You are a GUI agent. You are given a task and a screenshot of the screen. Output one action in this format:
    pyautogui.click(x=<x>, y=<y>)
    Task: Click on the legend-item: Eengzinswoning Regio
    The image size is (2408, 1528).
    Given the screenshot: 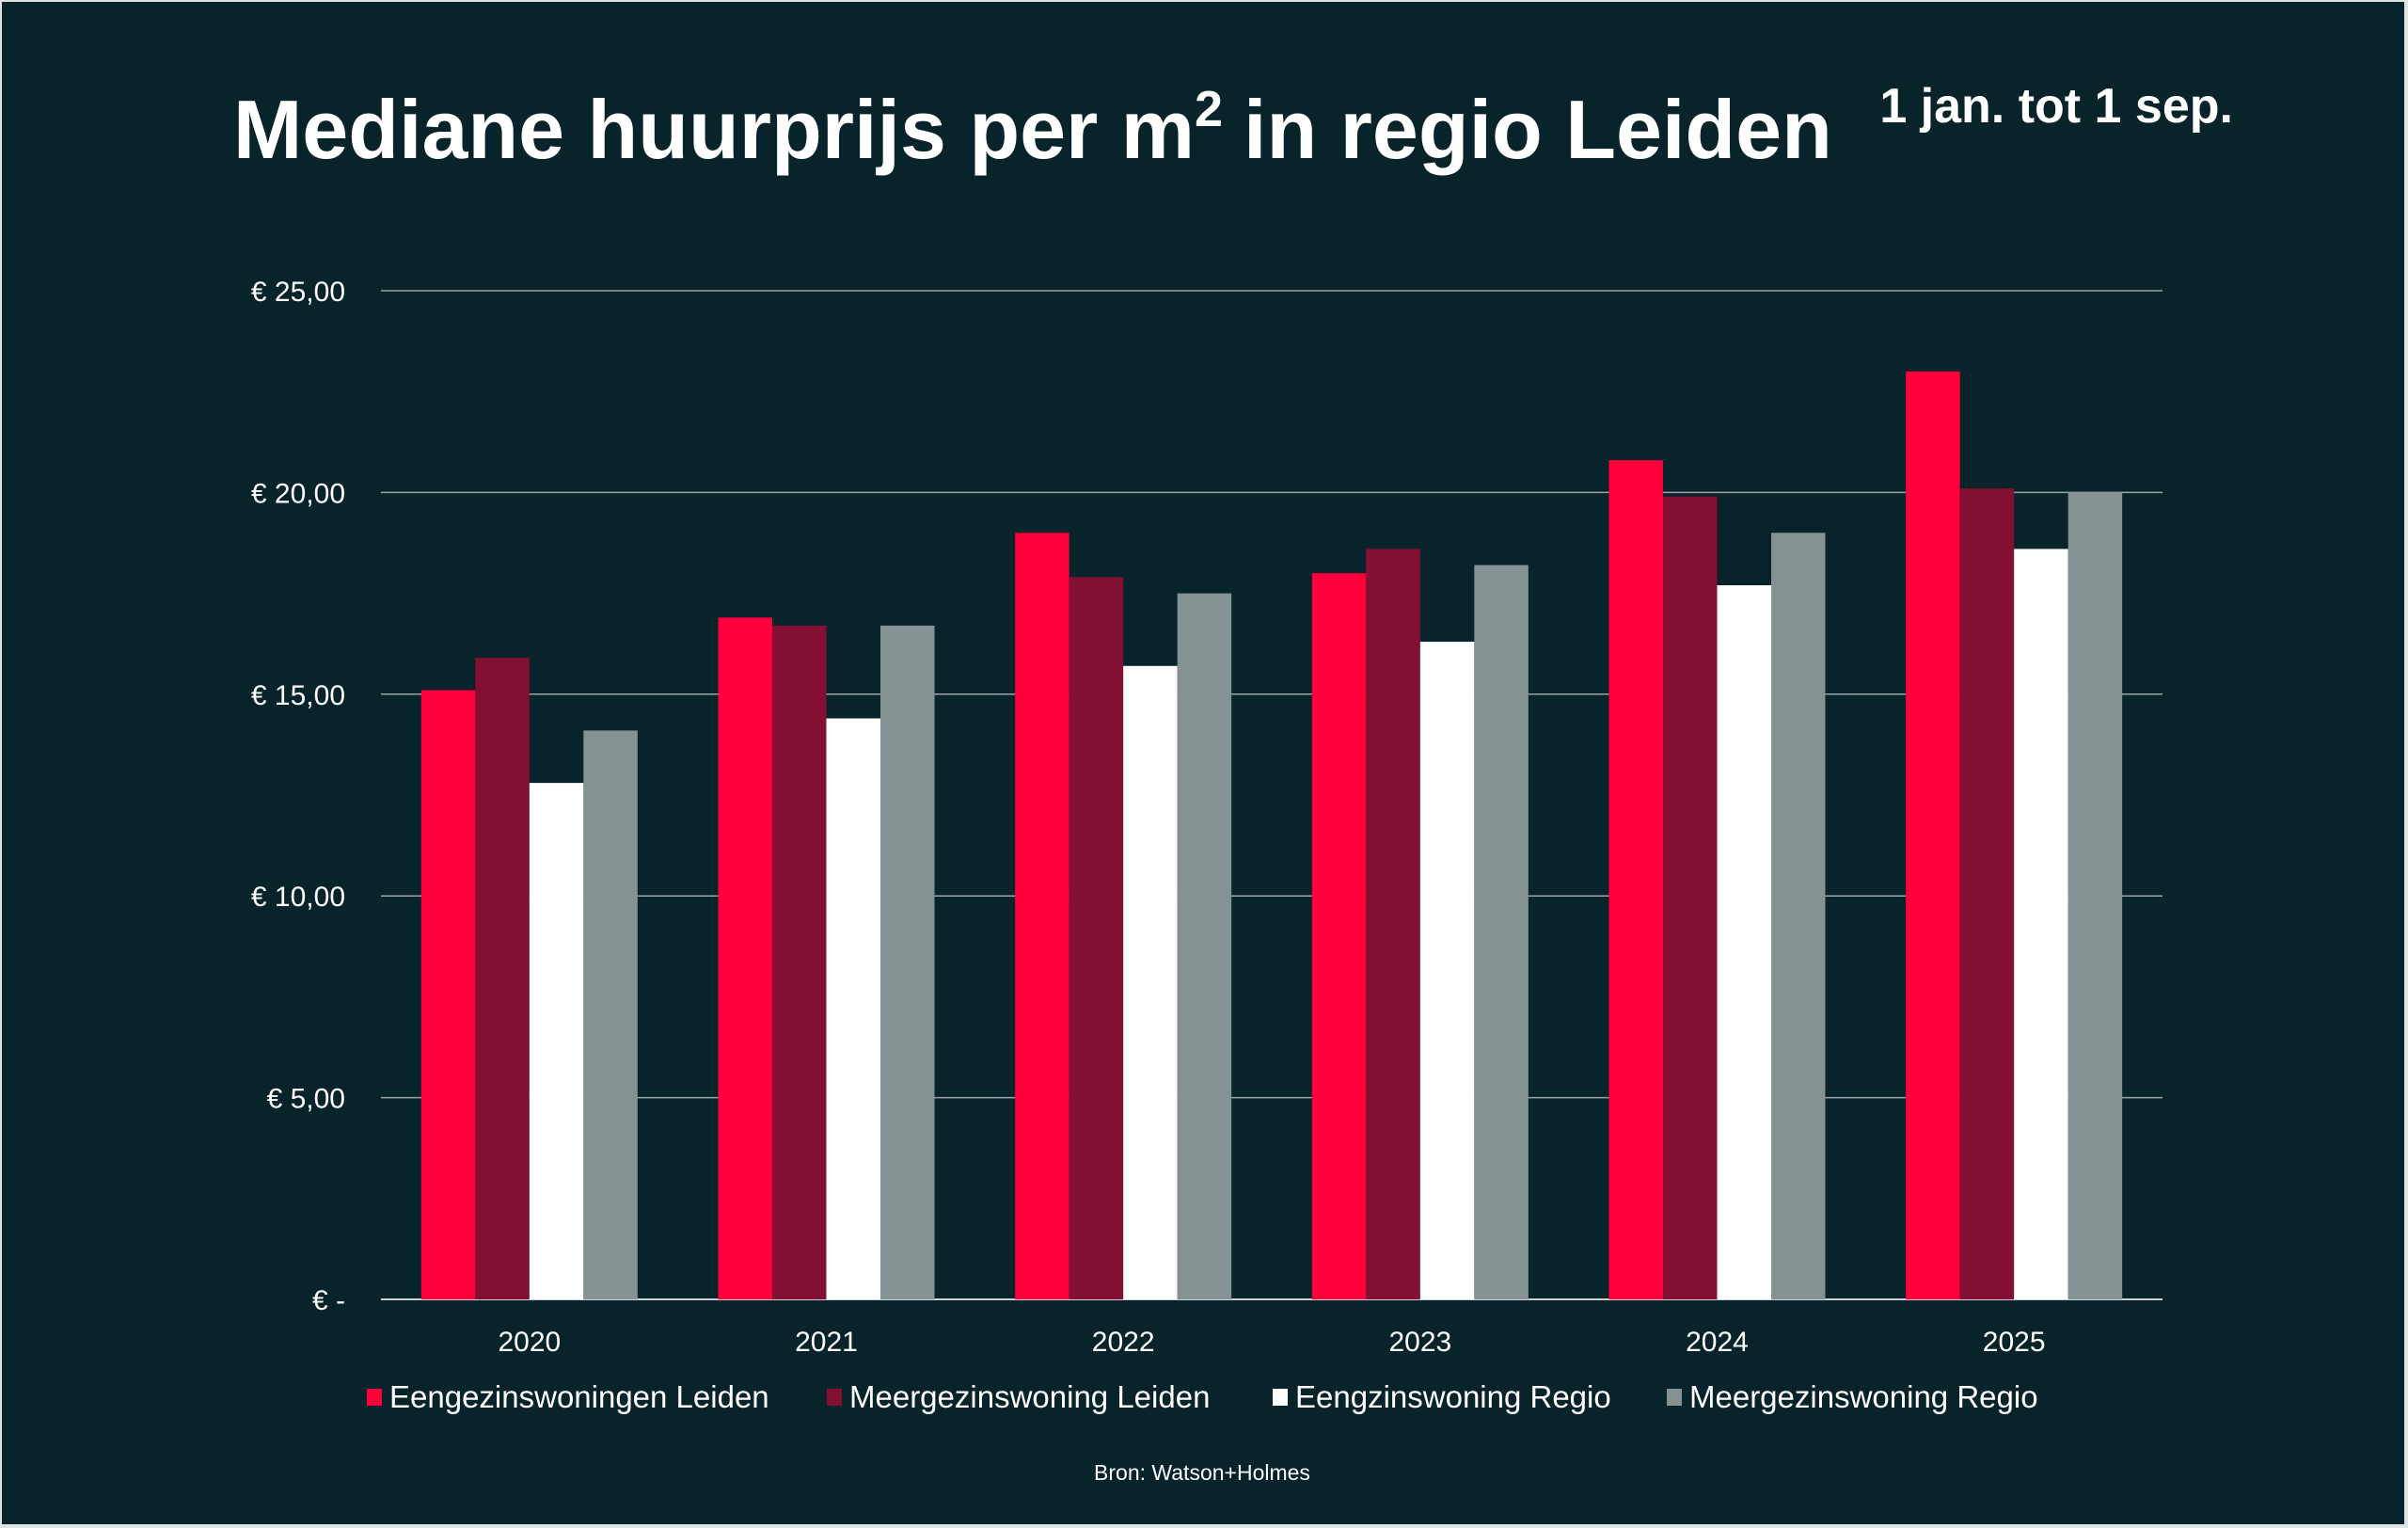 What is the action you would take?
    pyautogui.click(x=1442, y=1396)
    